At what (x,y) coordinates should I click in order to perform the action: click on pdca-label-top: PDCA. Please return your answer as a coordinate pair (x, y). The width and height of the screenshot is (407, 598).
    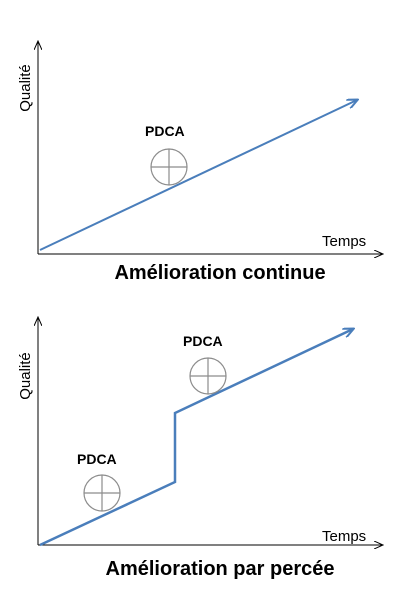
    Looking at the image, I should click on (203, 341).